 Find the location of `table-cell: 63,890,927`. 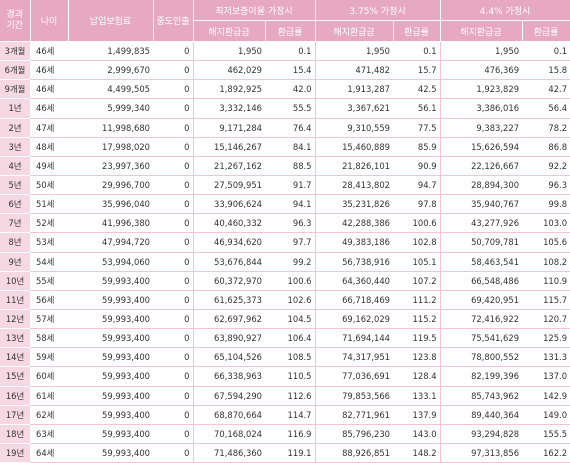

table-cell: 63,890,927 is located at coordinates (229, 338).